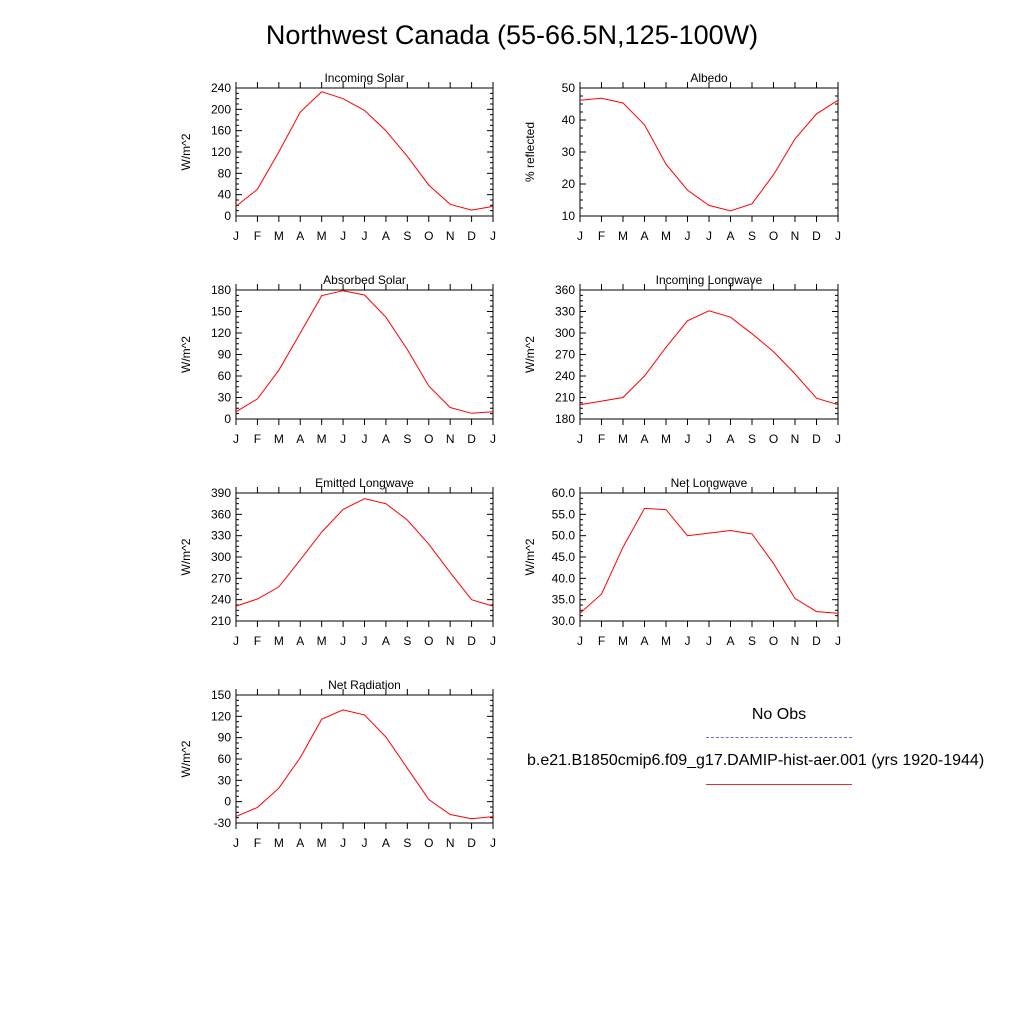  What do you see at coordinates (709, 78) in the screenshot?
I see `panel-title: Albedo` at bounding box center [709, 78].